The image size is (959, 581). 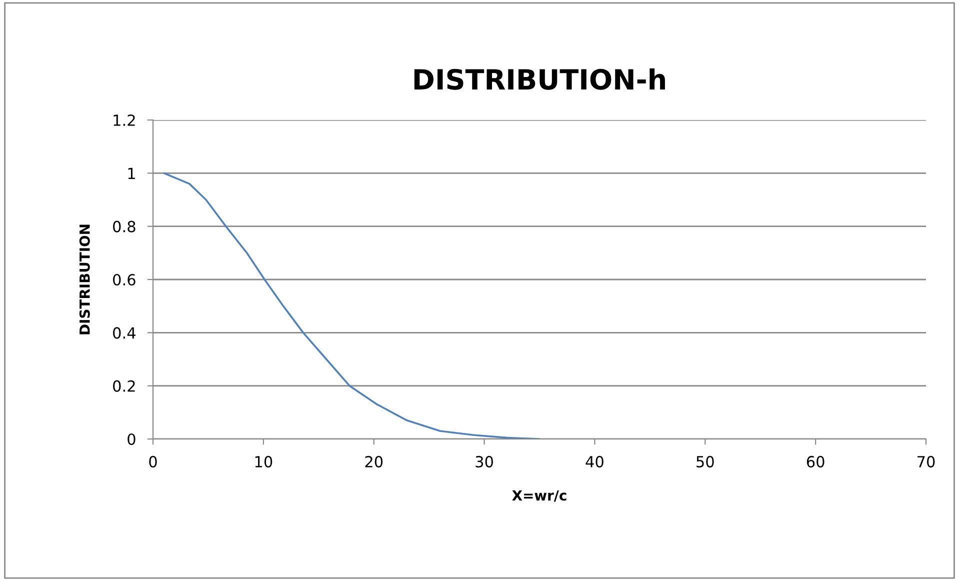 I want to click on y-axis-title: DISTRIBUTION, so click(x=84, y=279).